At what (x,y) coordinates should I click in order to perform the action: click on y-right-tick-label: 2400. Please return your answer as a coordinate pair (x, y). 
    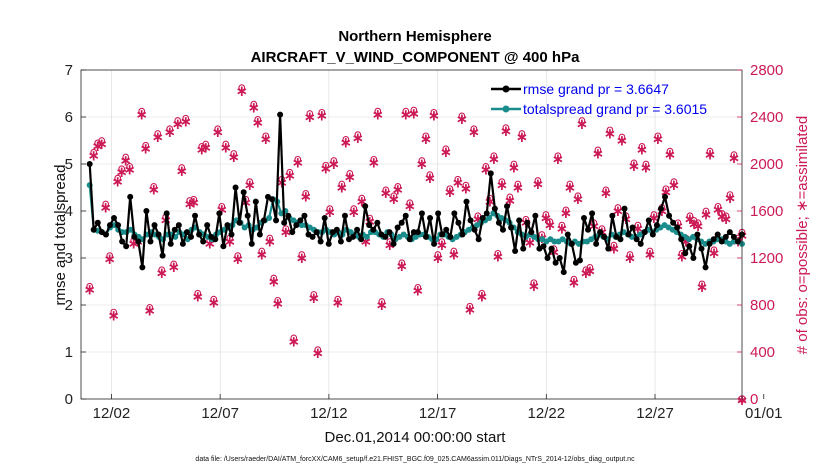
    Looking at the image, I should click on (766, 117).